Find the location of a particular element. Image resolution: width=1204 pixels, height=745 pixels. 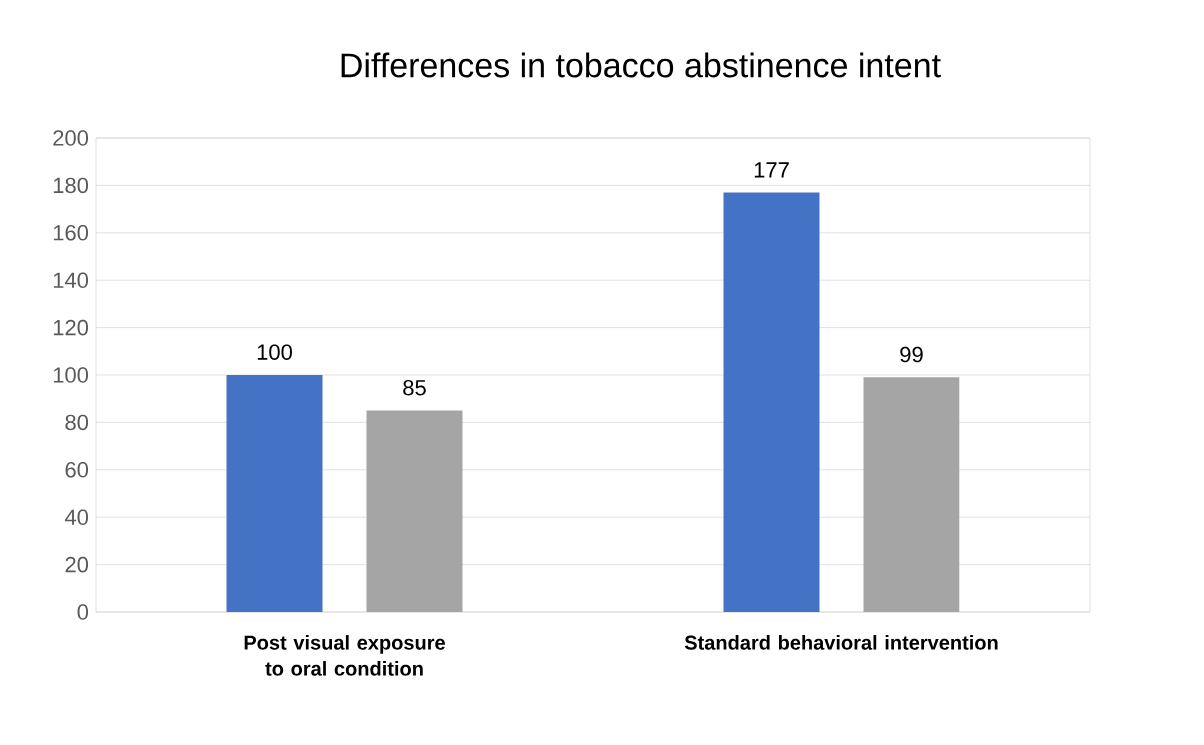

y-tick-label: 60 is located at coordinates (77, 470).